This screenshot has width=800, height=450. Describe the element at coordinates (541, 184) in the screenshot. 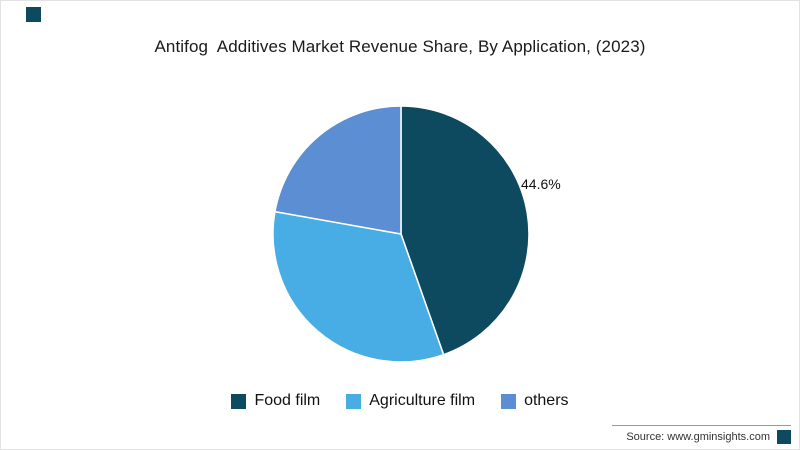

I see `data-label-food-film: 44.6%` at that location.